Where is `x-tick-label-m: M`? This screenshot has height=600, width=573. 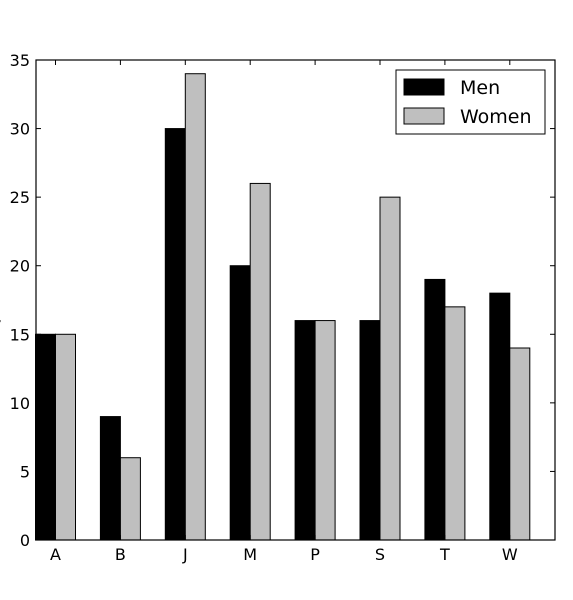
x-tick-label-m: M is located at coordinates (250, 554).